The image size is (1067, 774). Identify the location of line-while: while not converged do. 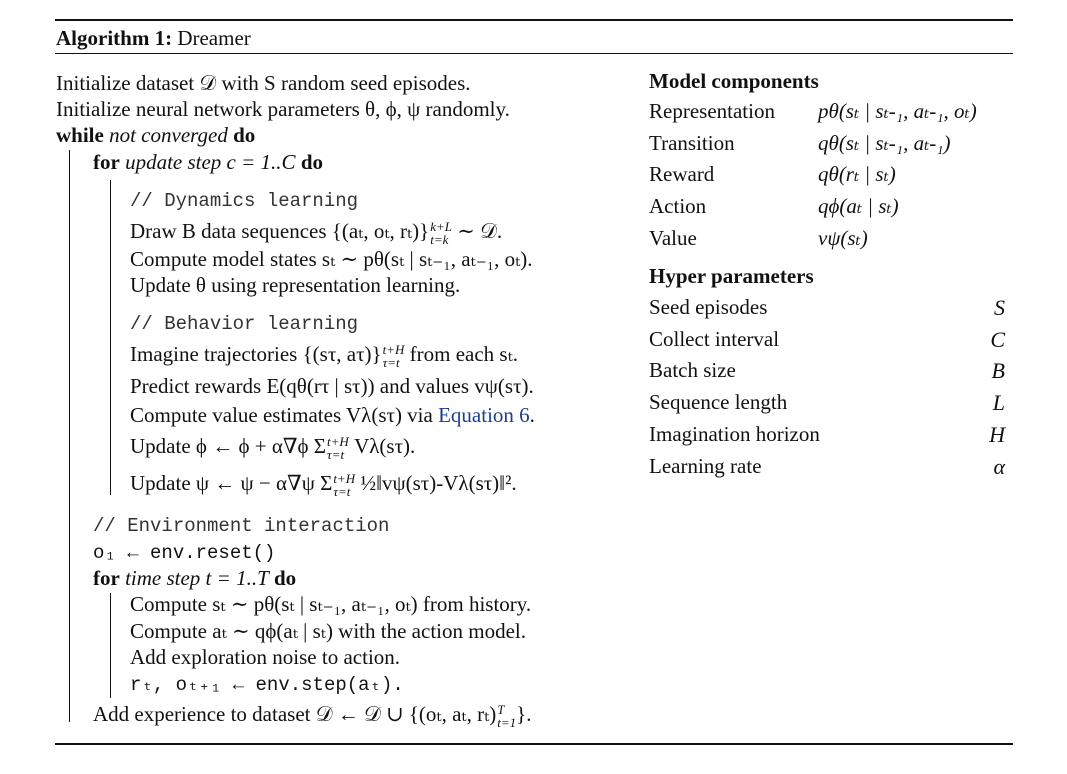
(155, 135).